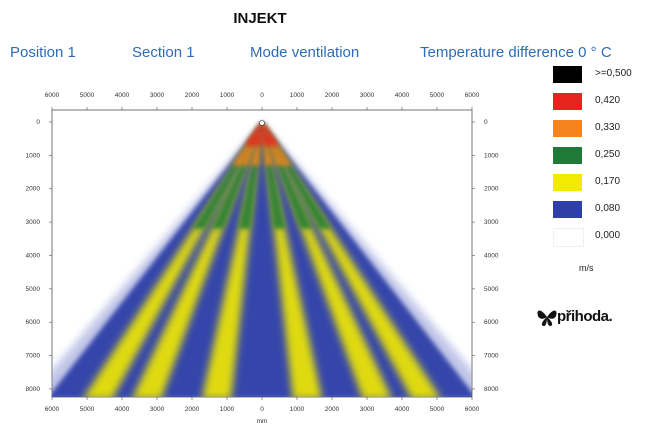 The image size is (652, 432). I want to click on butterfly-logo-icon, so click(547, 318).